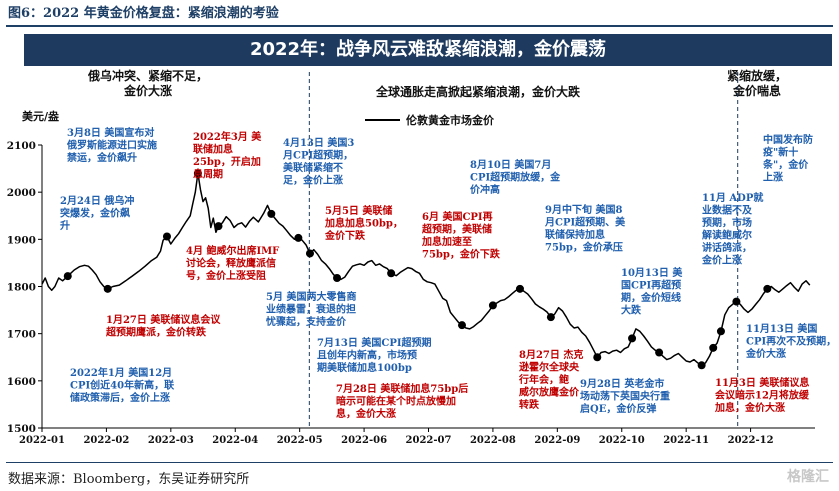 The image size is (839, 491). What do you see at coordinates (21, 382) in the screenshot?
I see `y-tick-label: 1600` at bounding box center [21, 382].